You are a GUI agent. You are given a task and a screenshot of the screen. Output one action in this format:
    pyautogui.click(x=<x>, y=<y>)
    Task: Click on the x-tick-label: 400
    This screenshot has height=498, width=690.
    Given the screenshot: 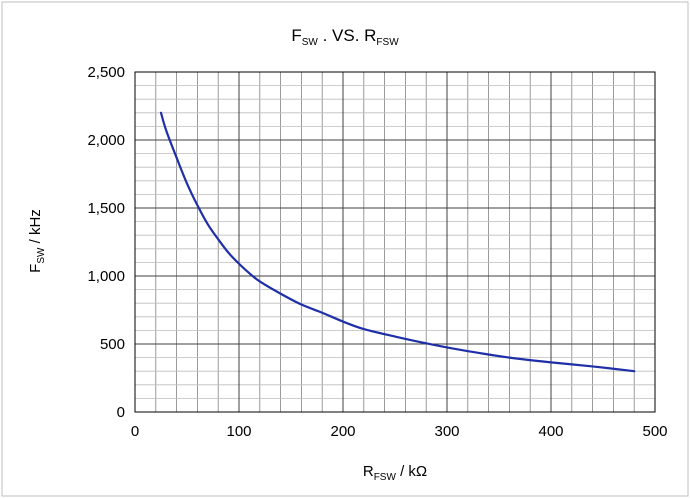 What is the action you would take?
    pyautogui.click(x=550, y=431)
    